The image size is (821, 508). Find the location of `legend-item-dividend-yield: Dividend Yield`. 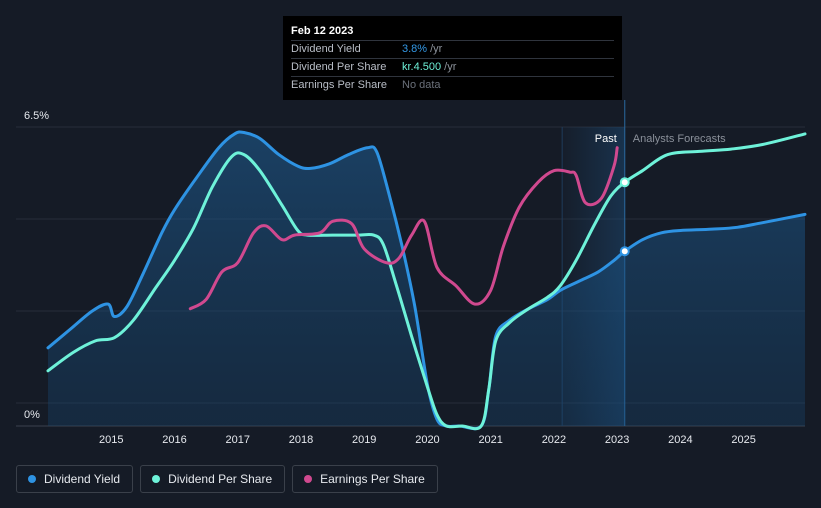

legend-item-dividend-yield: Dividend Yield is located at coordinates (75, 479).